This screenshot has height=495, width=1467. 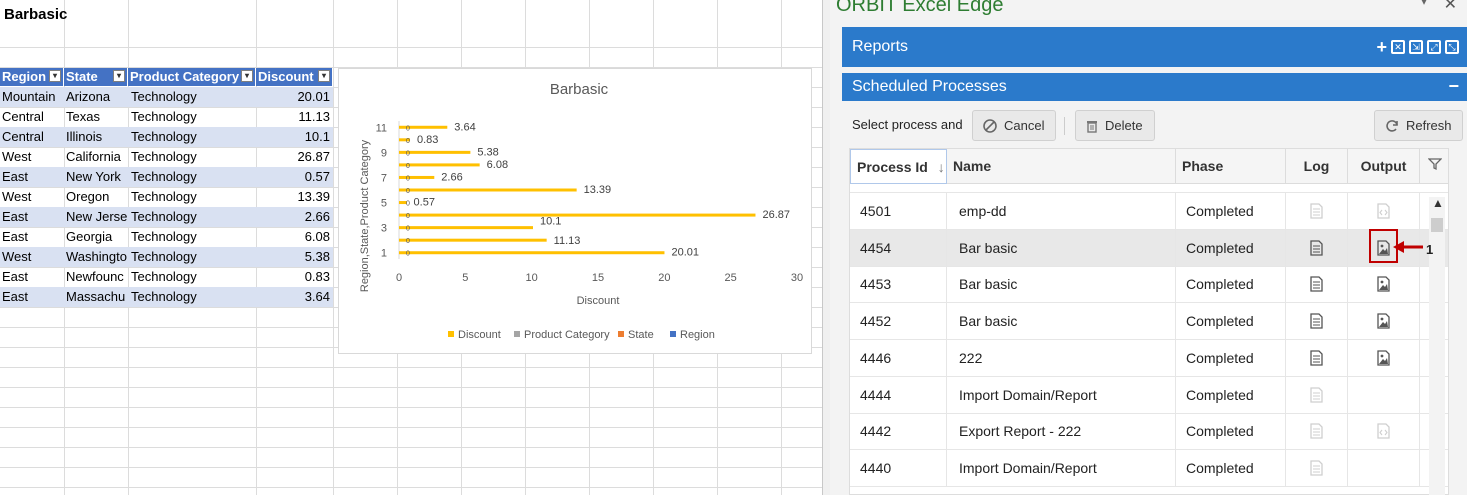 I want to click on column-header-region: Region ▾, so click(x=32, y=77).